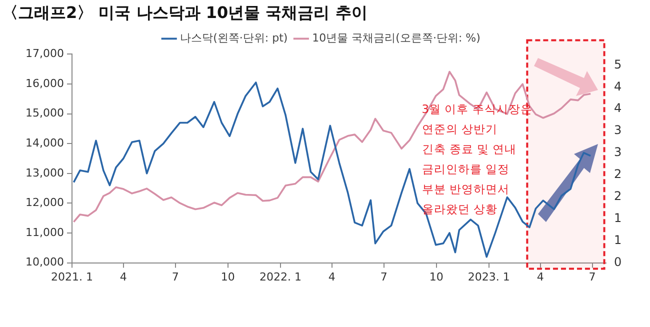 The width and height of the screenshot is (650, 327). What do you see at coordinates (234, 38) in the screenshot?
I see `legend-label: 나스닥(왼쪽·단위: pt)` at bounding box center [234, 38].